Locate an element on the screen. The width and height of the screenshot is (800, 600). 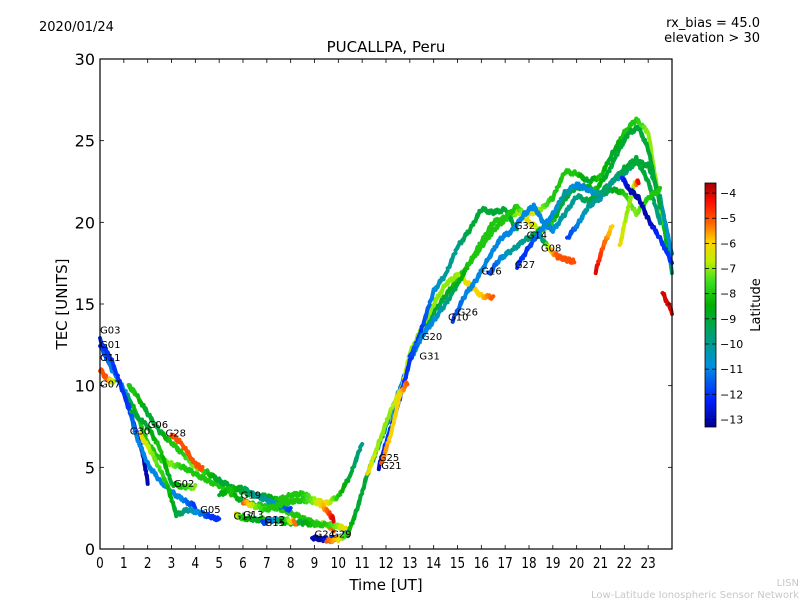
series-u is located at coordinates (589, 225).